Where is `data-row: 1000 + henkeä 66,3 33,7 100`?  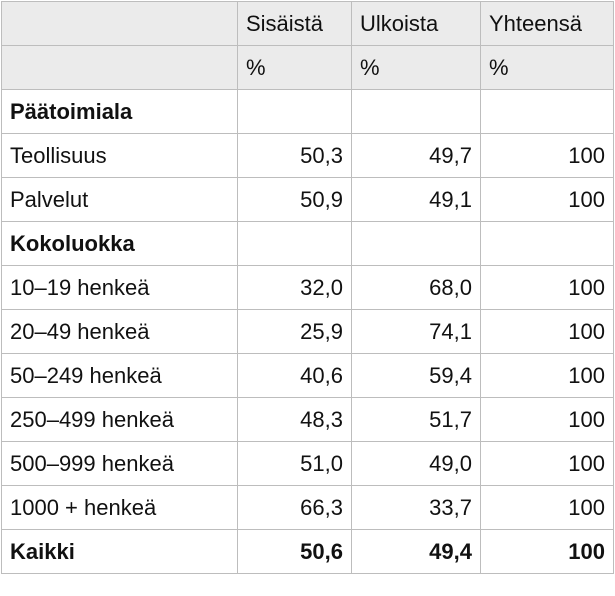 data-row: 1000 + henkeä 66,3 33,7 100 is located at coordinates (307, 507).